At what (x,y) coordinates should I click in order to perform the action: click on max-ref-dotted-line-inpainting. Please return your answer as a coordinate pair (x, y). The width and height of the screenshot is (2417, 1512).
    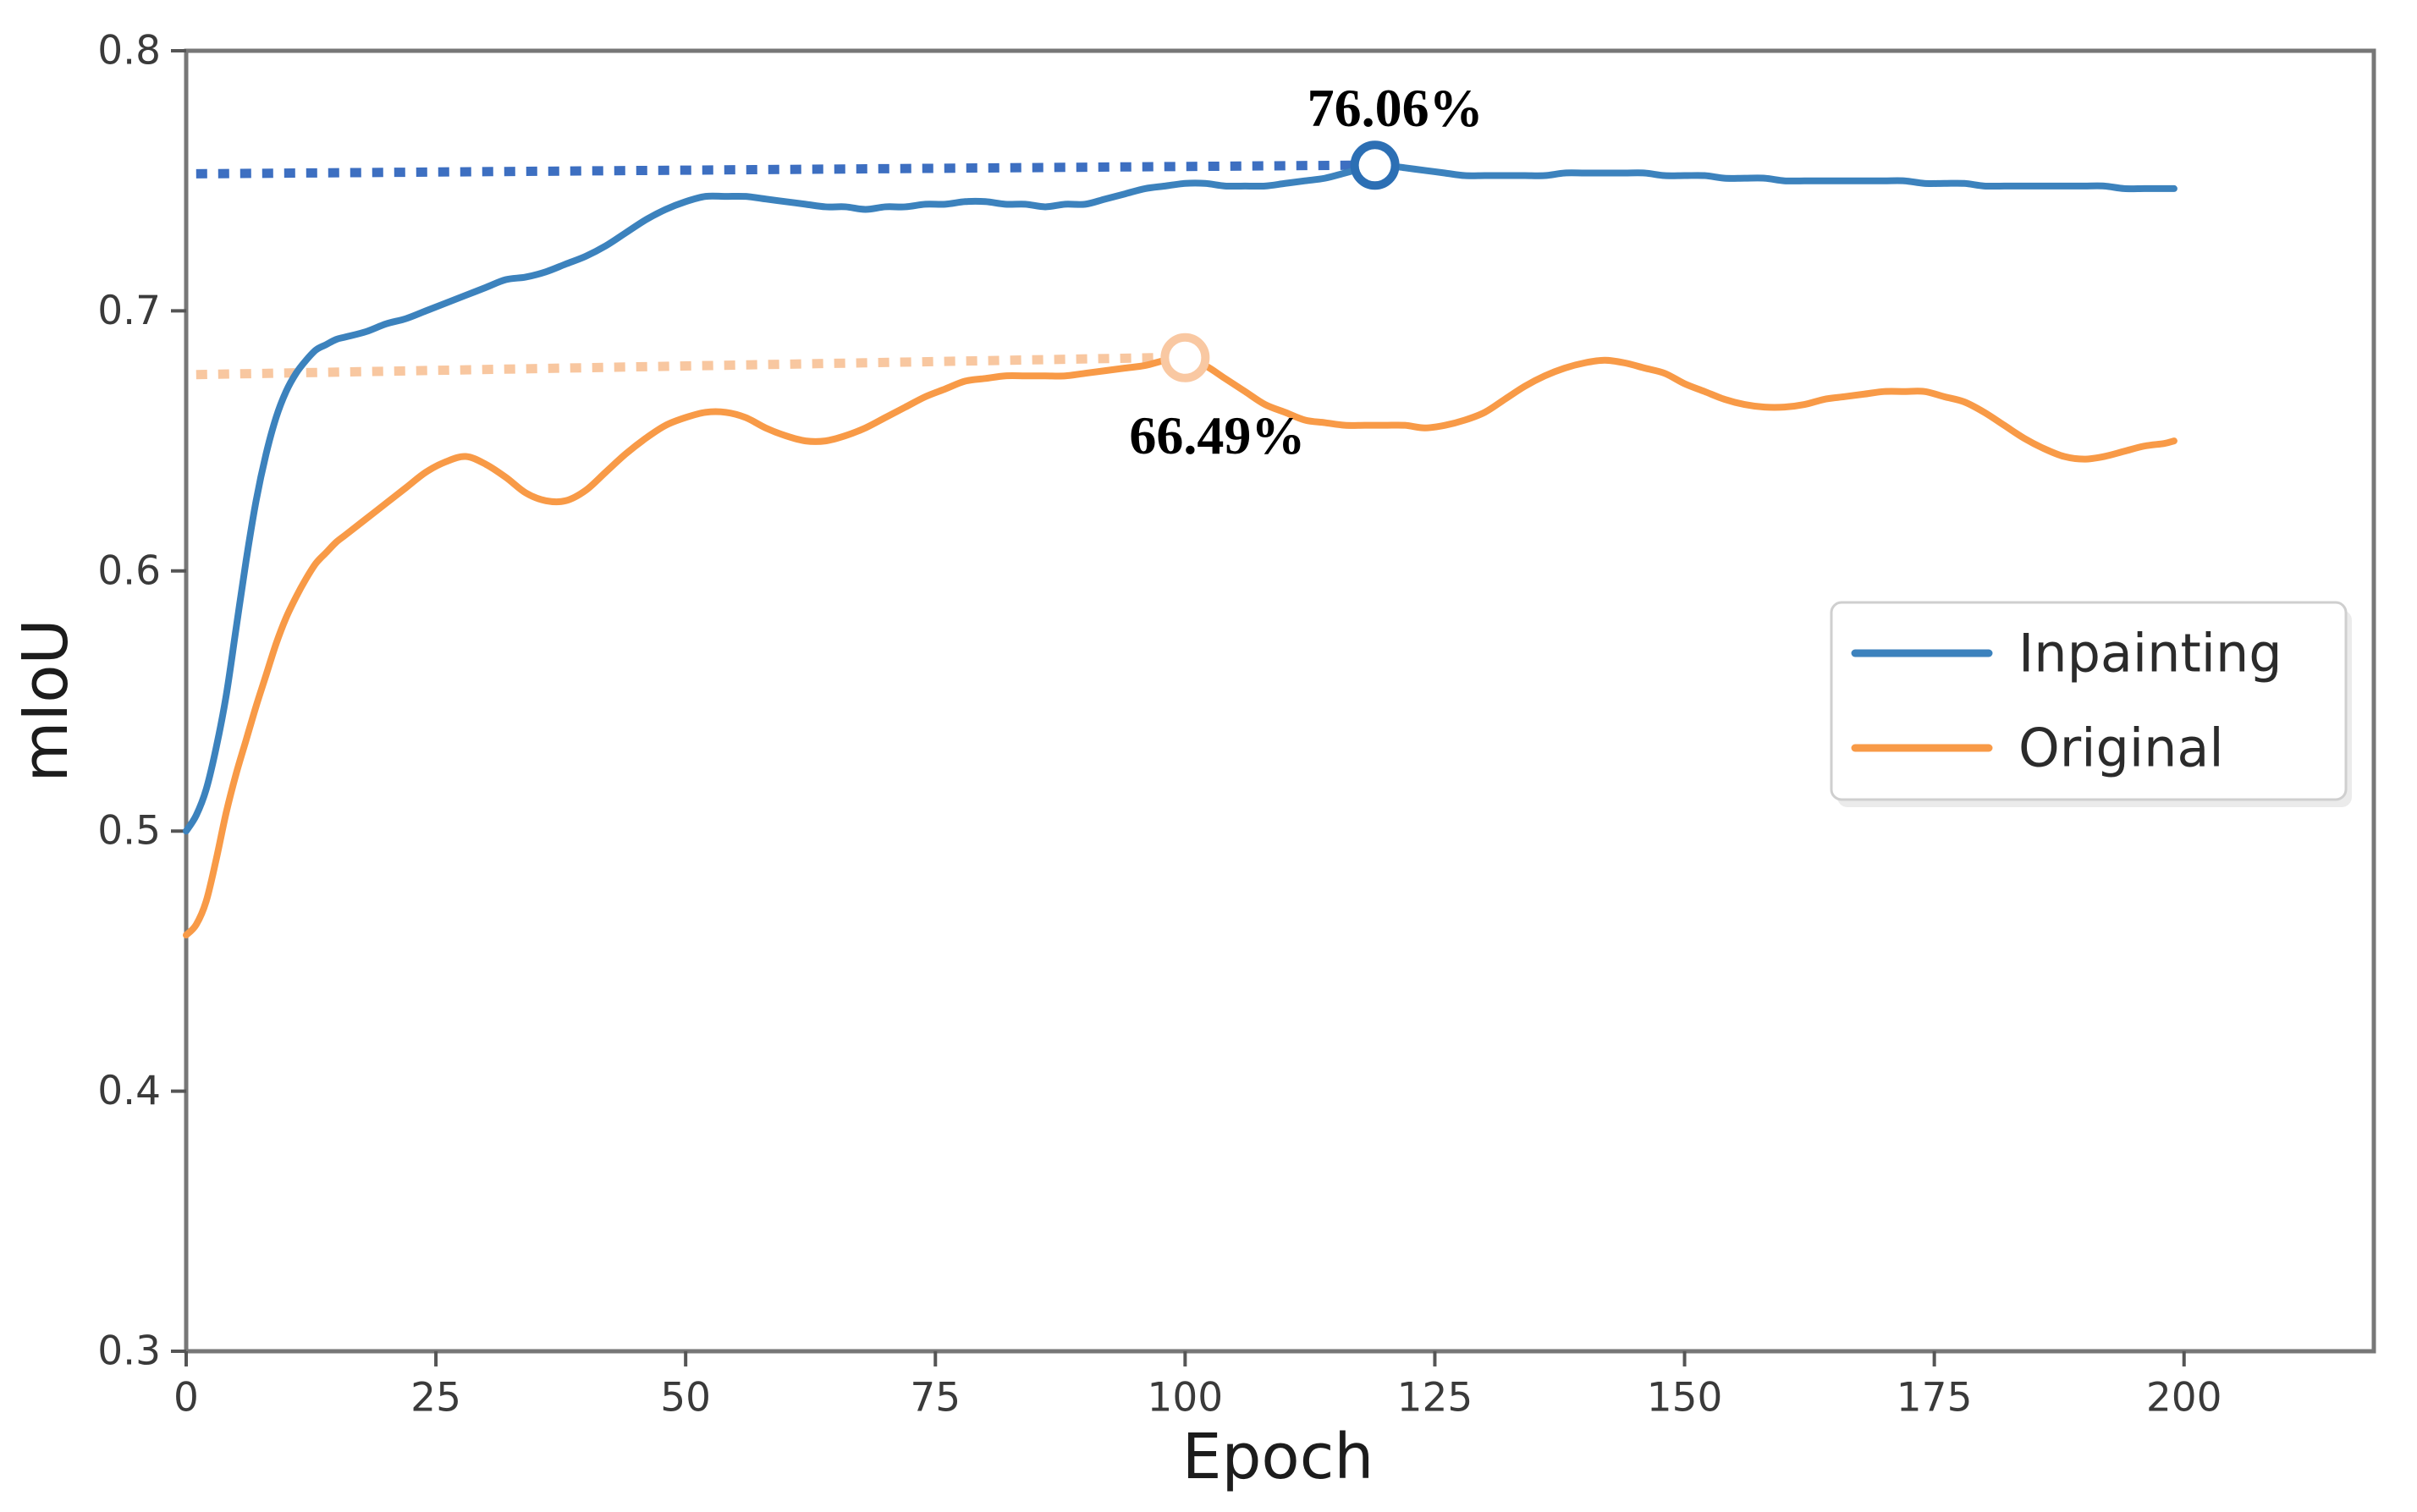
    Looking at the image, I should click on (775, 170).